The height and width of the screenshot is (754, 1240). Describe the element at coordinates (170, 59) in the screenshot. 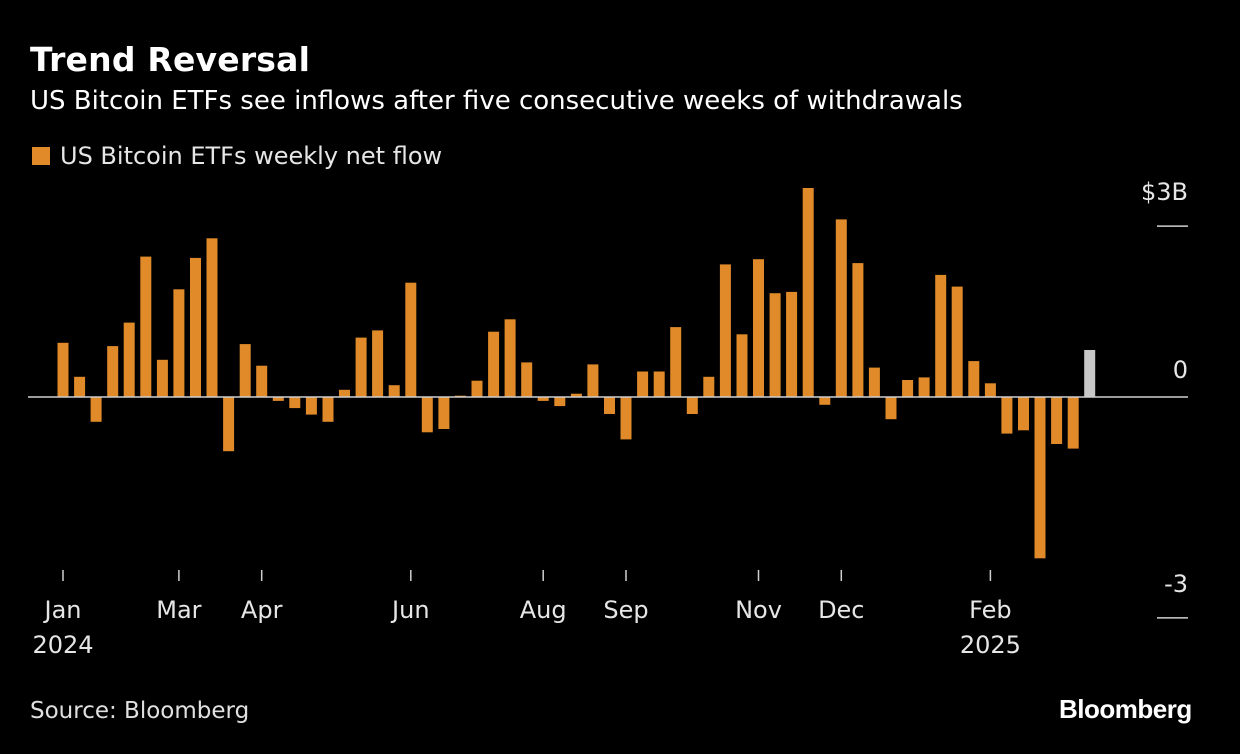

I see `chart-title: Trend Reversal` at that location.